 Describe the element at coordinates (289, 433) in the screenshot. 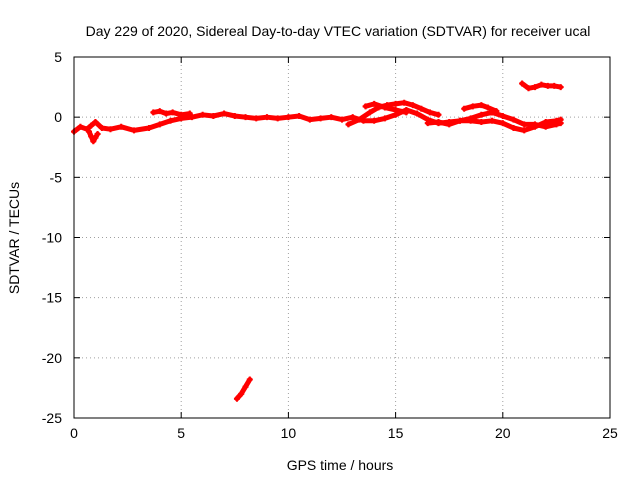

I see `x-tick-label: 10` at that location.